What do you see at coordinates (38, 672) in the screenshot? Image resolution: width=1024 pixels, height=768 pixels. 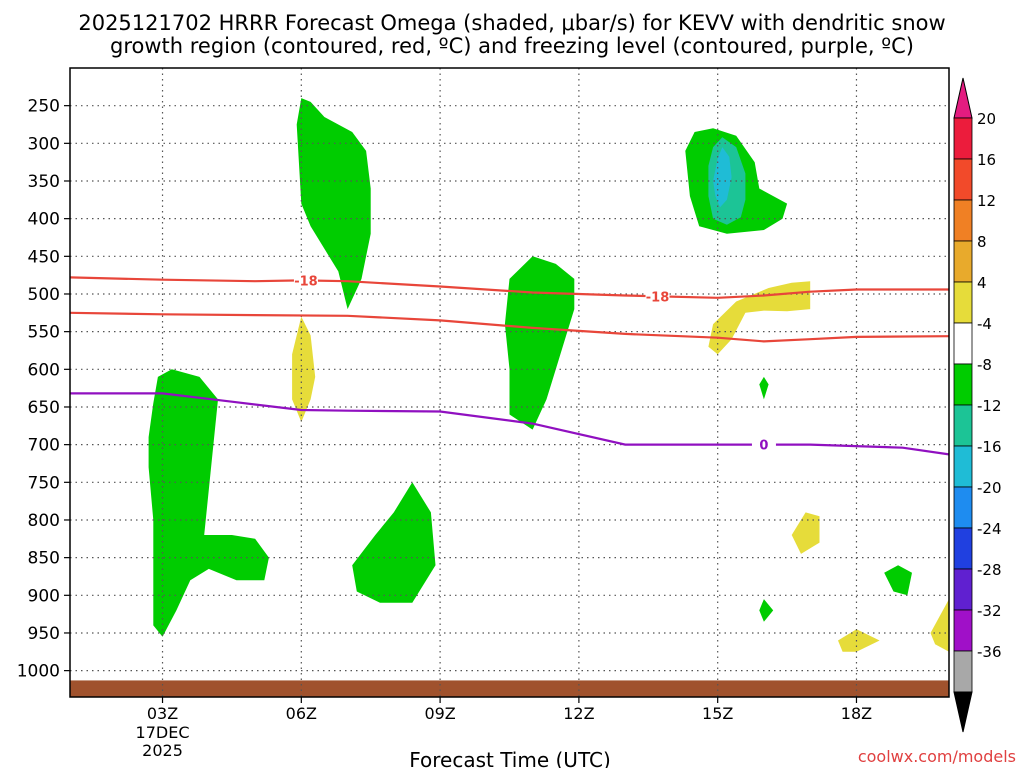 I see `y-tick-label-1000: 1000` at bounding box center [38, 672].